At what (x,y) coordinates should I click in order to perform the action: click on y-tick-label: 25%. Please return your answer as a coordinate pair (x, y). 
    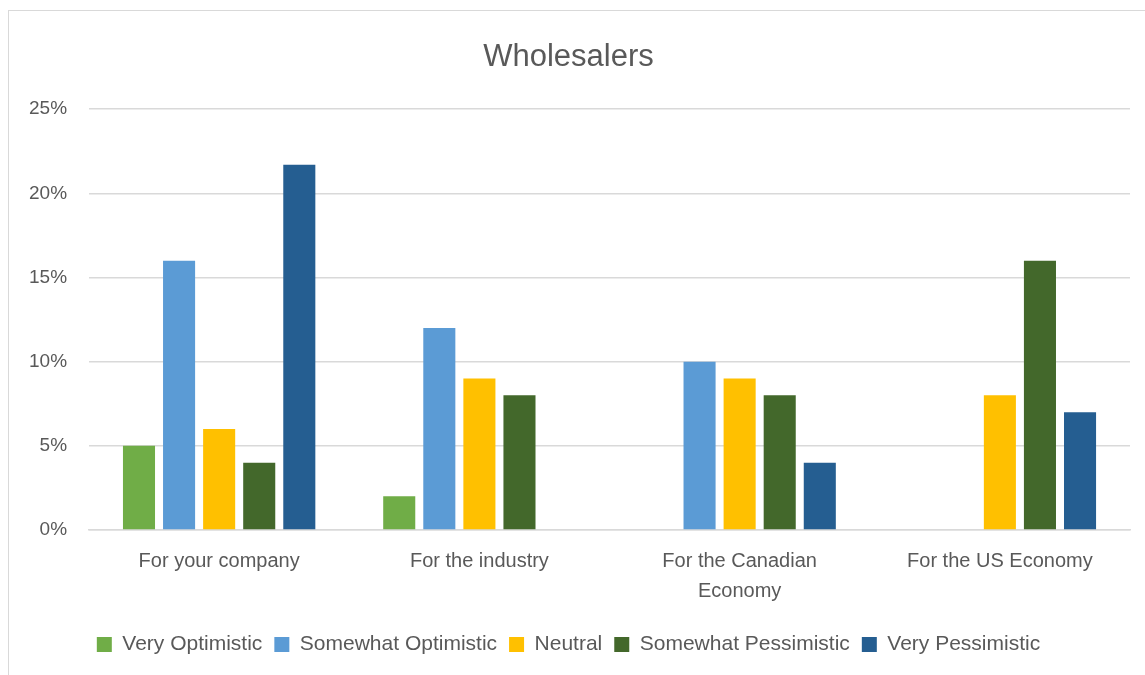
    Looking at the image, I should click on (48, 108).